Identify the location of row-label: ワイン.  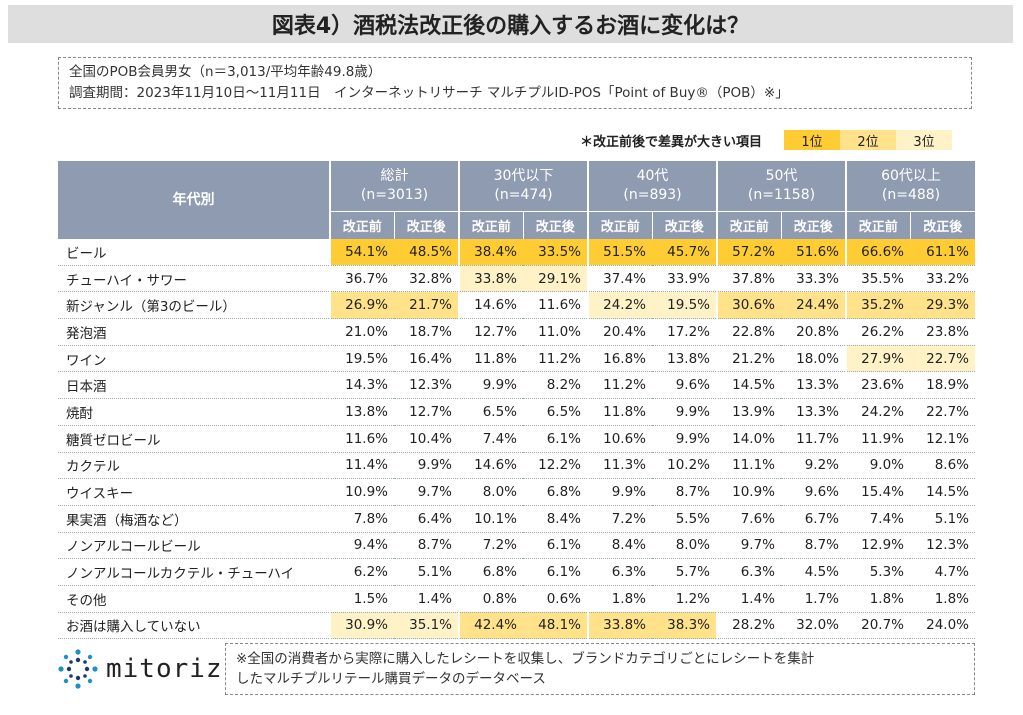
(194, 359).